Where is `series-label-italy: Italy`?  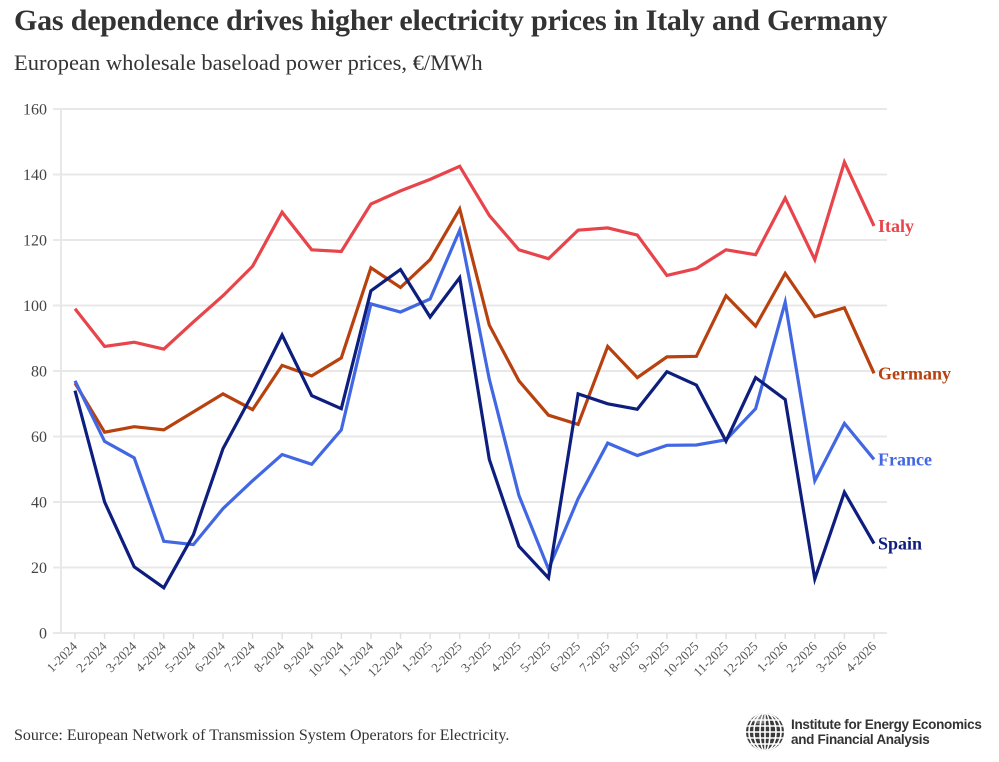
series-label-italy: Italy is located at coordinates (896, 226).